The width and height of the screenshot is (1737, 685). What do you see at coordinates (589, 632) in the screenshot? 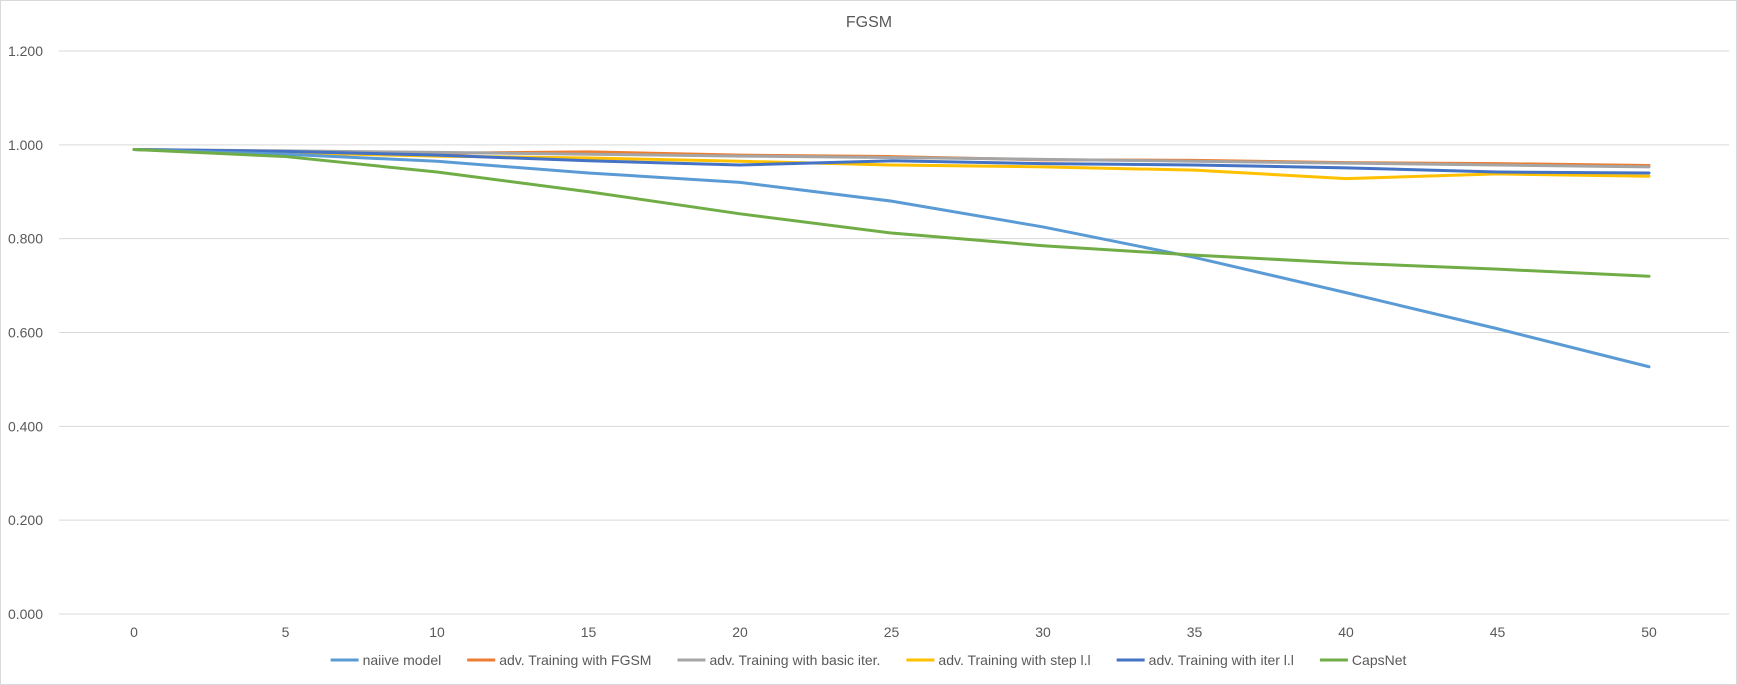
I see `x-tick-label: 15` at bounding box center [589, 632].